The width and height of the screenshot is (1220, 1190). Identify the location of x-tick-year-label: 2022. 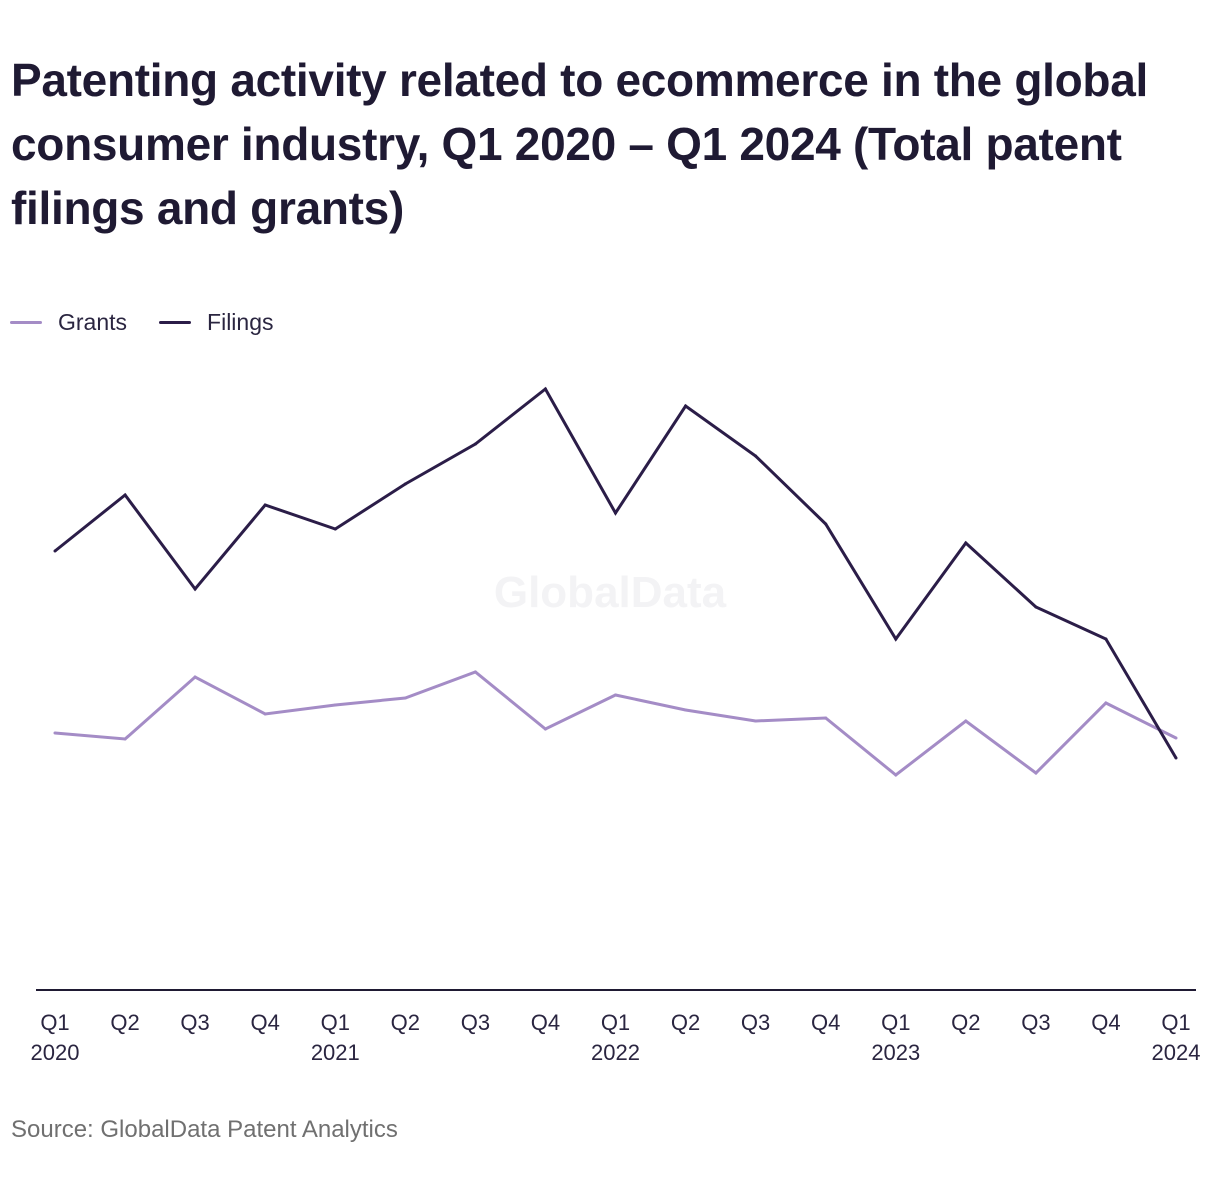
(615, 1052).